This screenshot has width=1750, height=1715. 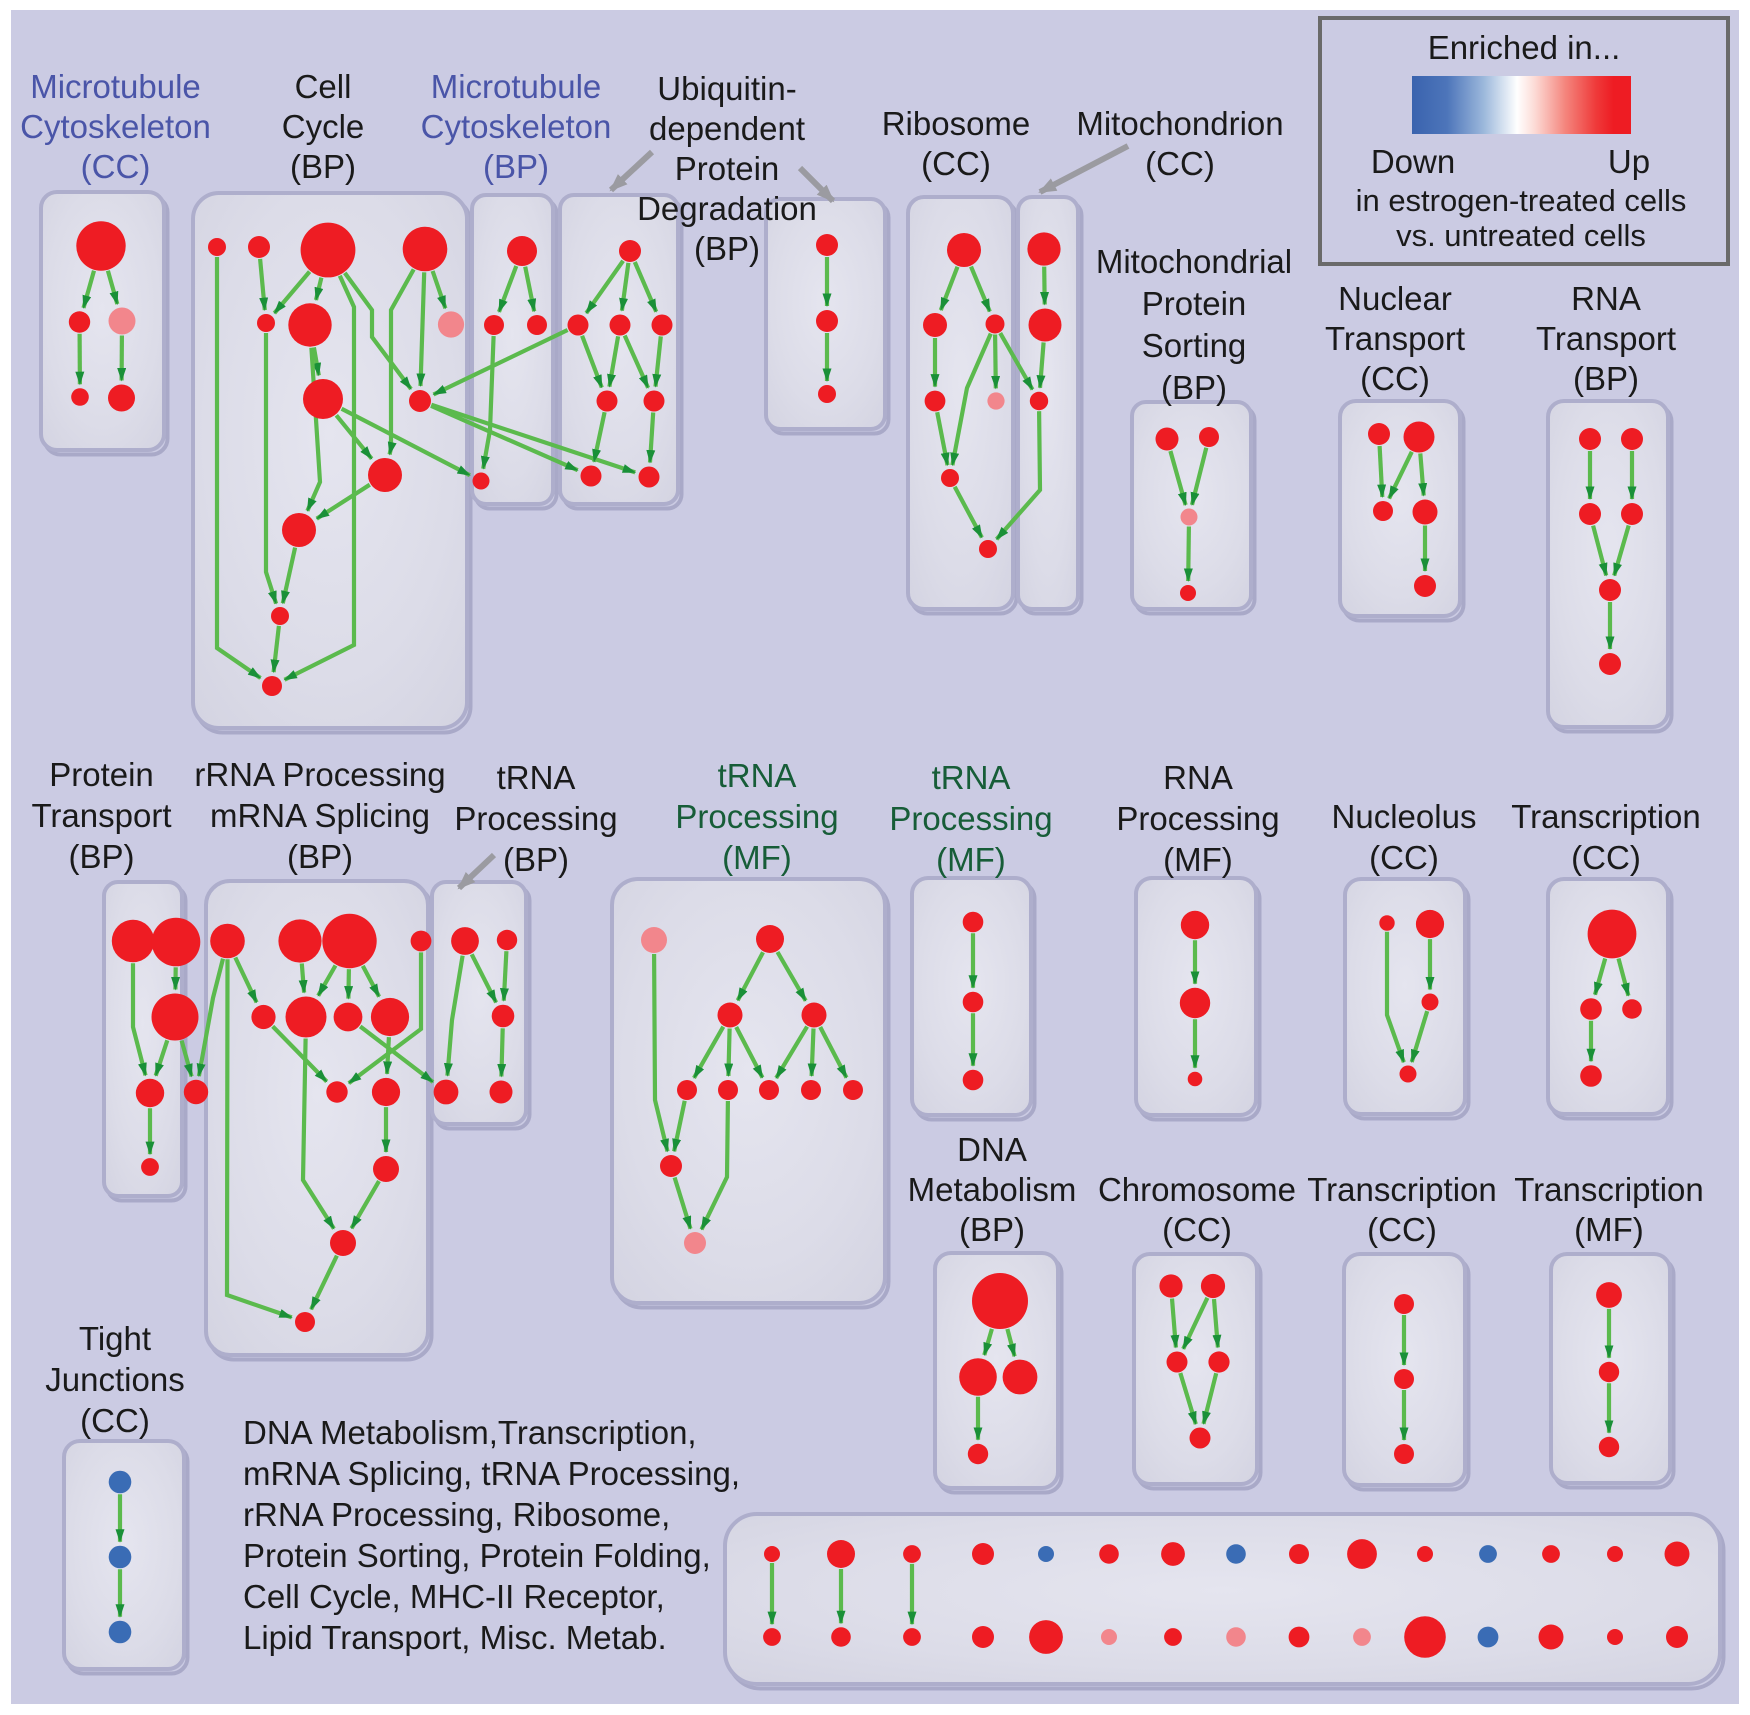 I want to click on svg-text: Metabolism, so click(x=992, y=1189).